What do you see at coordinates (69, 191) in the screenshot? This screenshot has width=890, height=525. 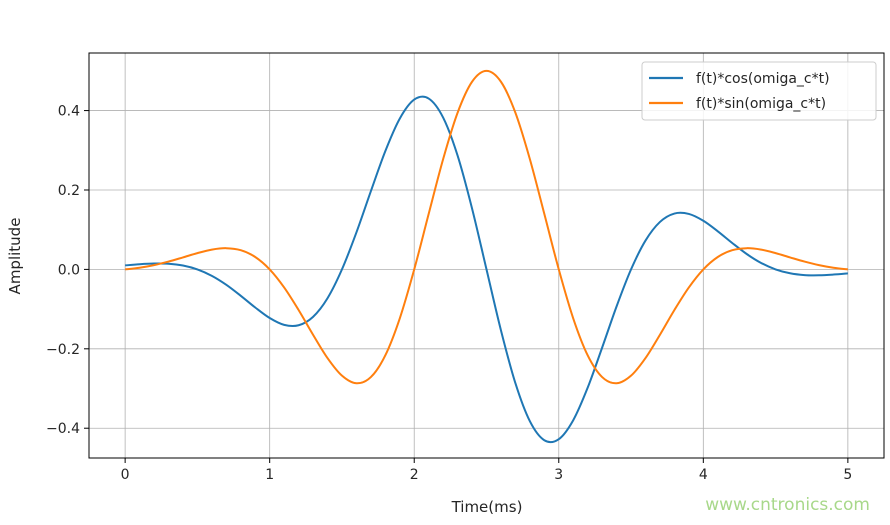 I see `y-tick-label: 0.2` at bounding box center [69, 191].